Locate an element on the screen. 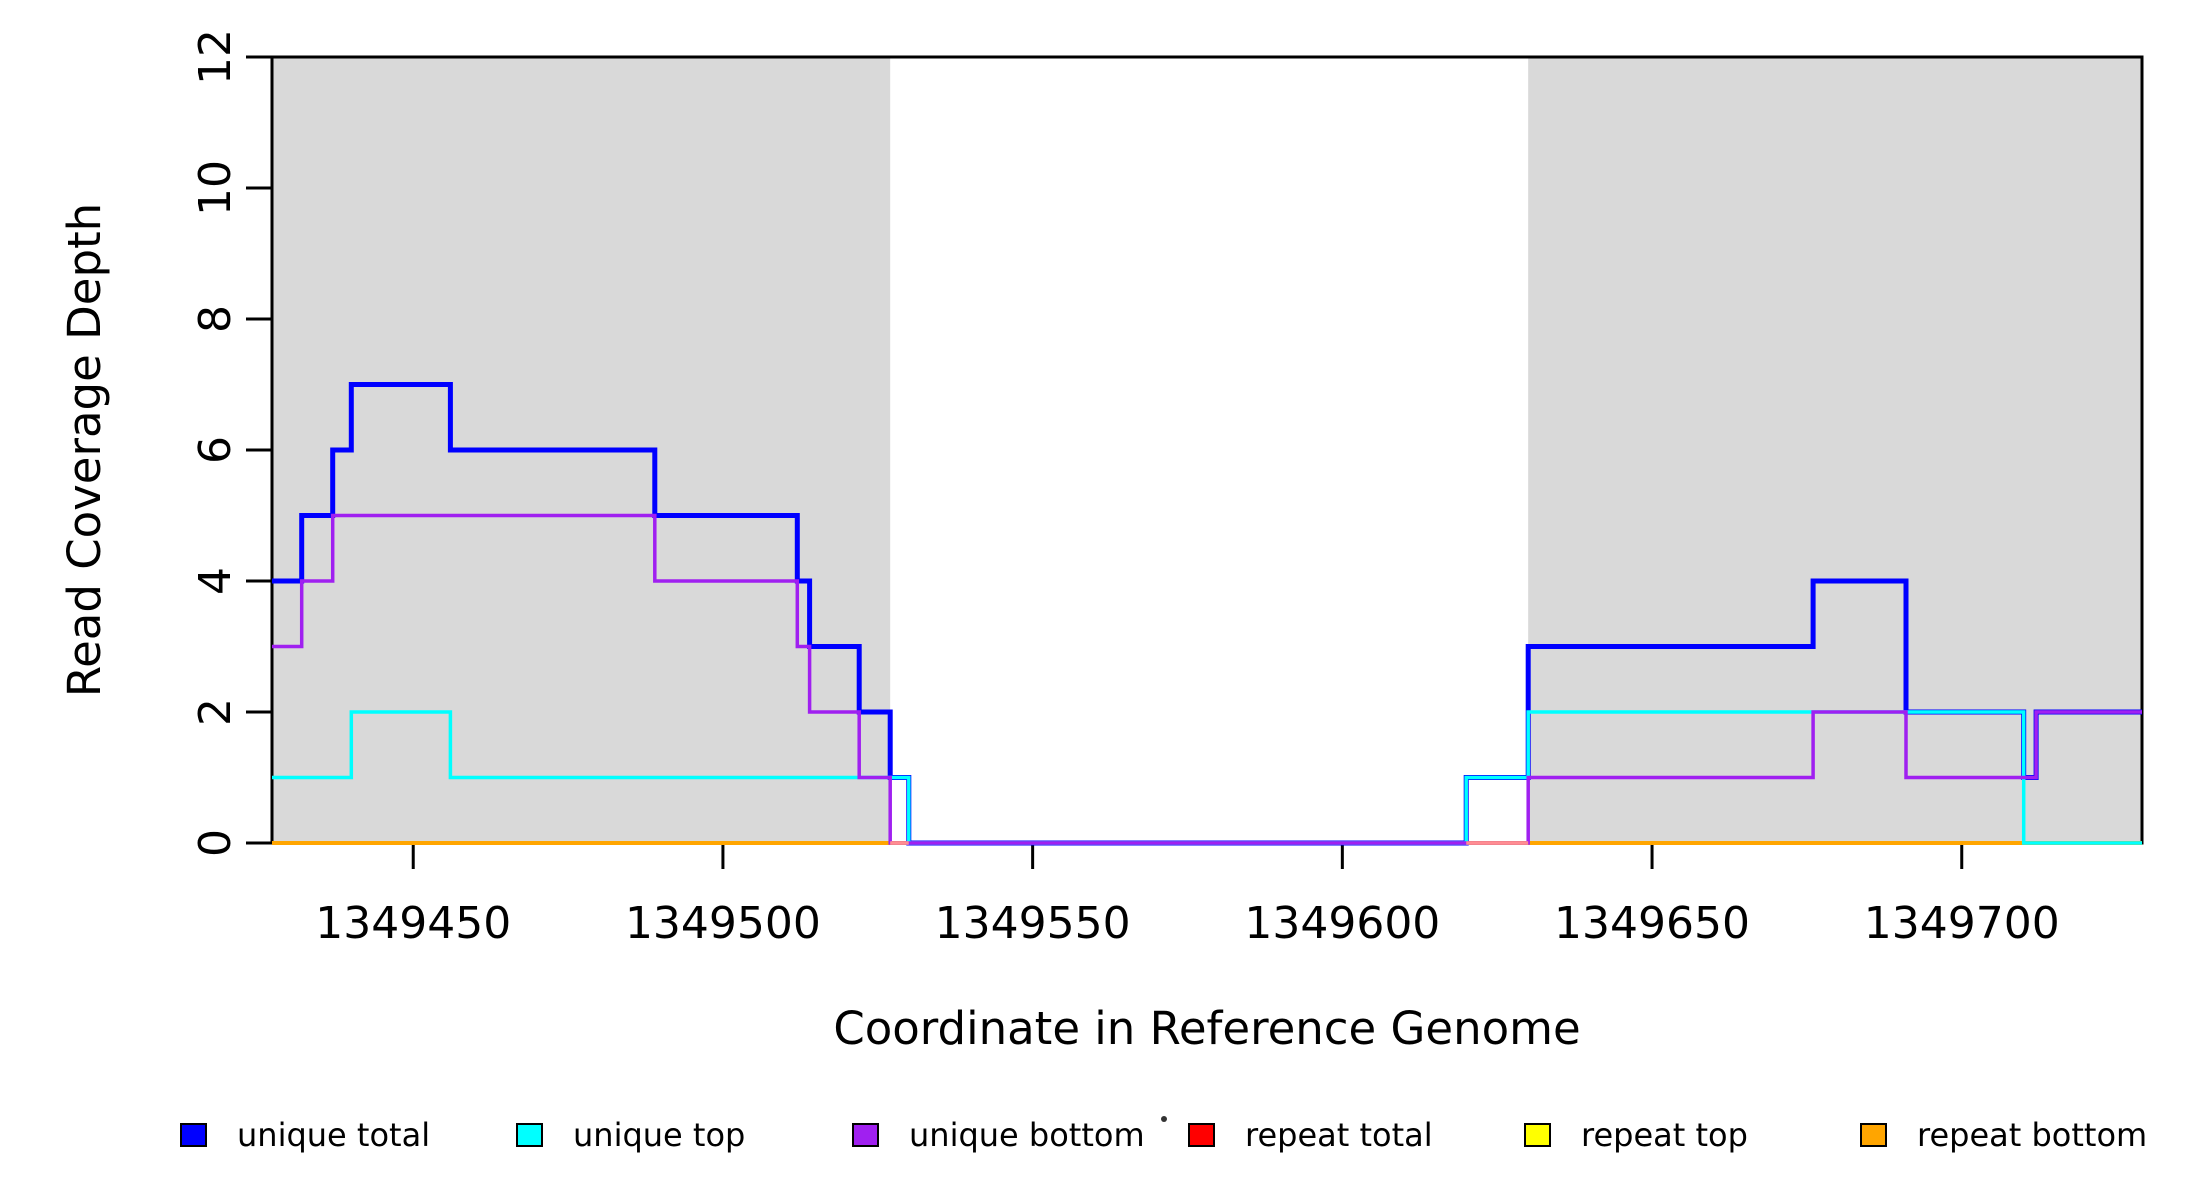  legend-item-repeat-top: repeat top is located at coordinates (1636, 1135).